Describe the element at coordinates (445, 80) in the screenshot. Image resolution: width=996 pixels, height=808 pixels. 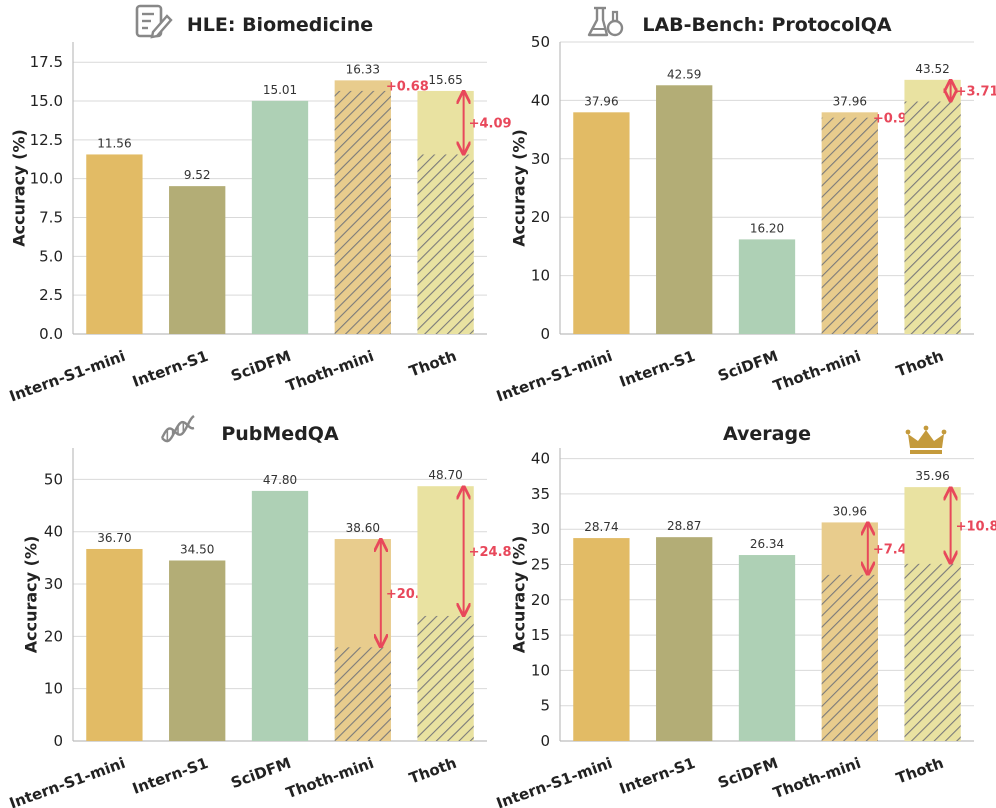
I see `value-label-thoth: 15.65` at that location.